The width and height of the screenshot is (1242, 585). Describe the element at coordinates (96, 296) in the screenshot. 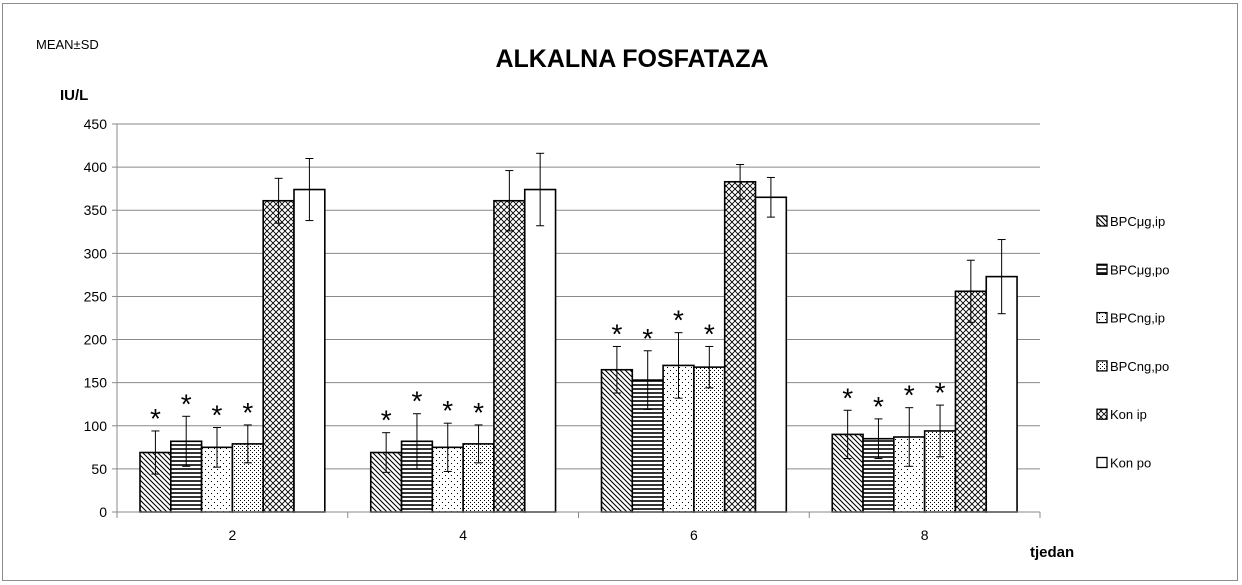

I see `y-tick-label: 250` at that location.